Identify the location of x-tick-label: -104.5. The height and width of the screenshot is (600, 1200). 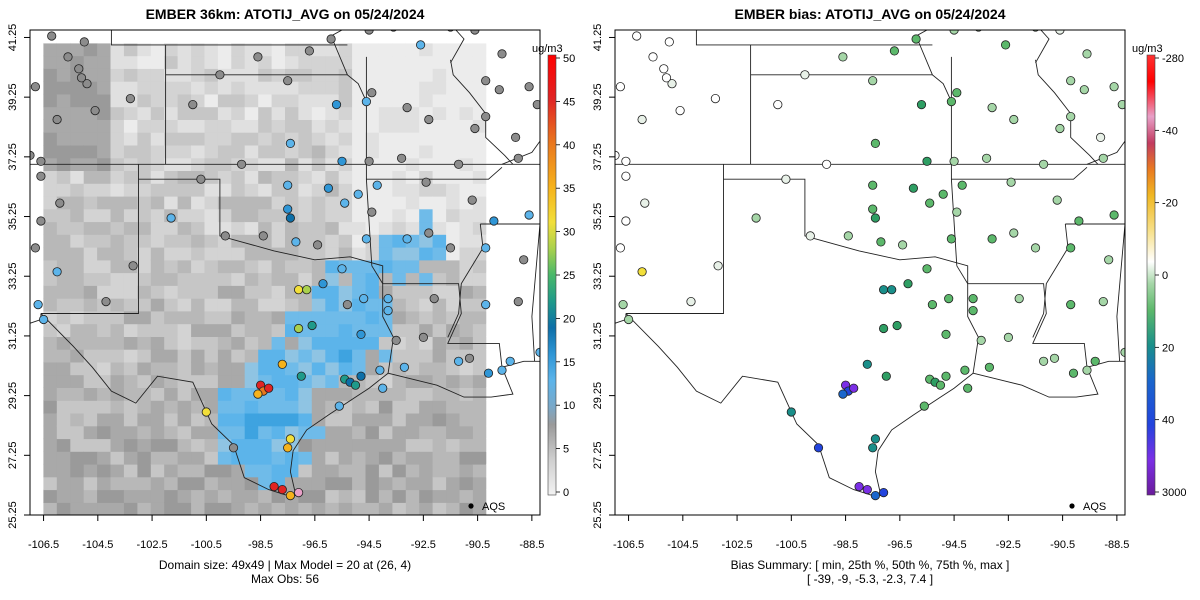
(682, 545).